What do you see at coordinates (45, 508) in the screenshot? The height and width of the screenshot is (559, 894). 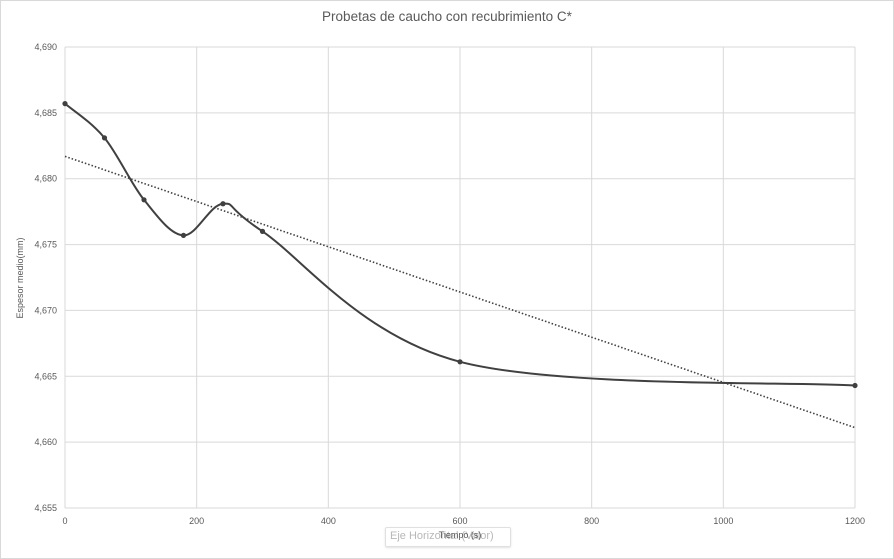 I see `y-tick-label: 4,655` at bounding box center [45, 508].